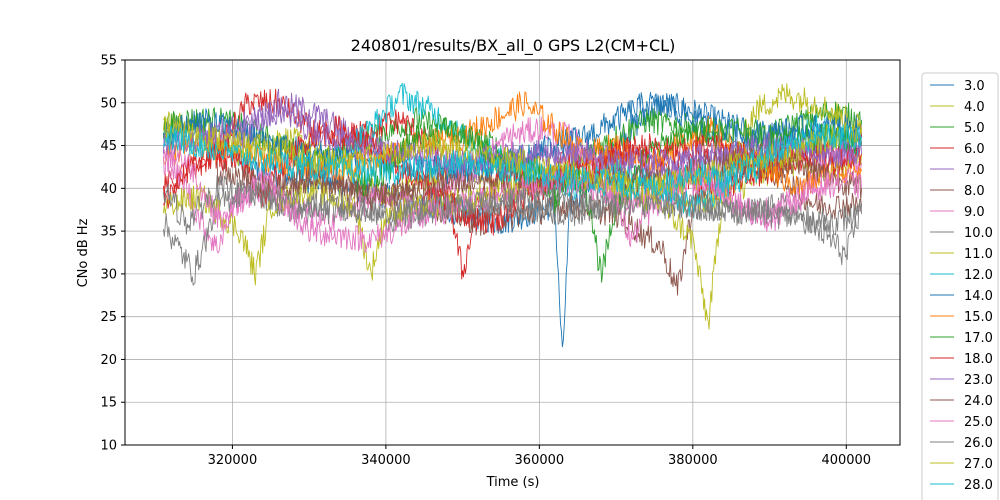 This screenshot has height=500, width=1000. I want to click on legend-label: 10.0, so click(978, 233).